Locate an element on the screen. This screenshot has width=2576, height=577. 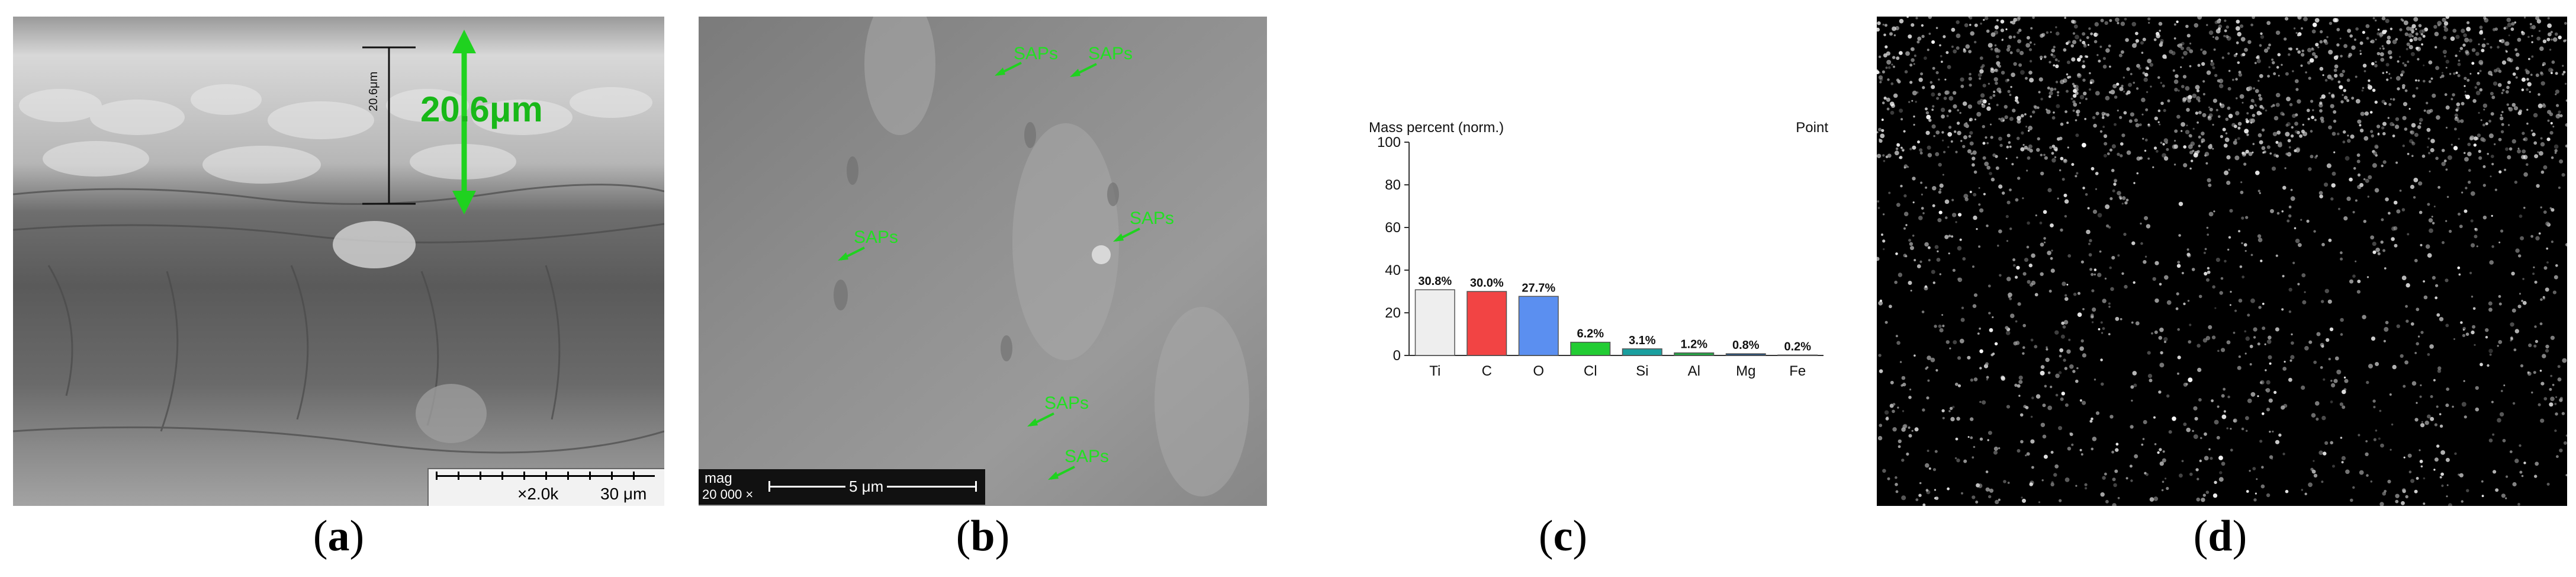
thickness-measure-line is located at coordinates (389, 125).